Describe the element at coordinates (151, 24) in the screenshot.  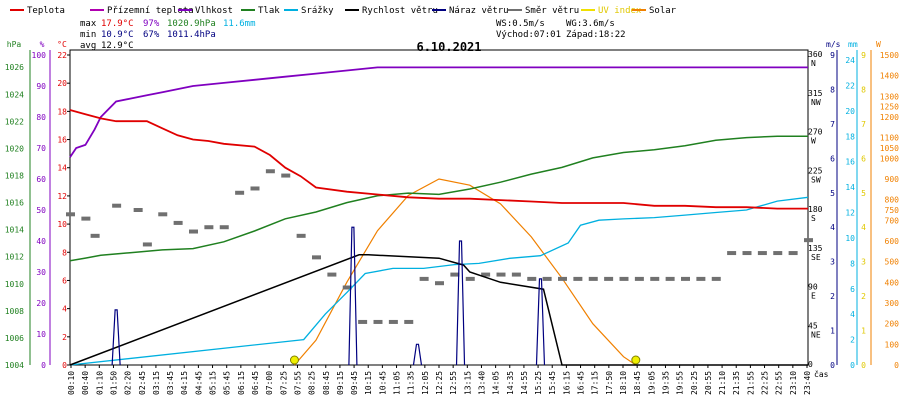
I see `stat-max-hum: 97%` at that location.